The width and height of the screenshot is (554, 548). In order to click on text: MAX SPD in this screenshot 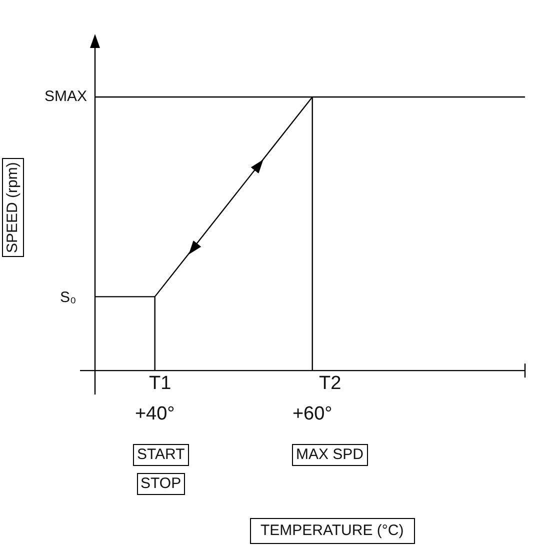, I will do `click(330, 455)`.